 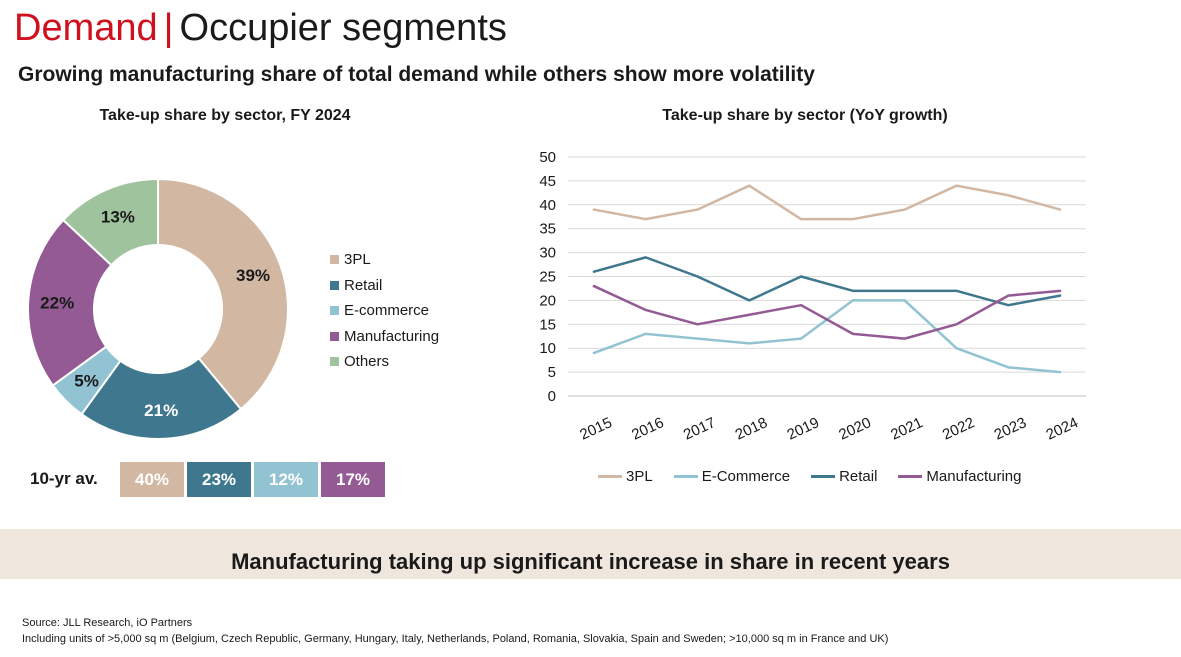 What do you see at coordinates (86, 380) in the screenshot?
I see `donut-data-label: 5%` at bounding box center [86, 380].